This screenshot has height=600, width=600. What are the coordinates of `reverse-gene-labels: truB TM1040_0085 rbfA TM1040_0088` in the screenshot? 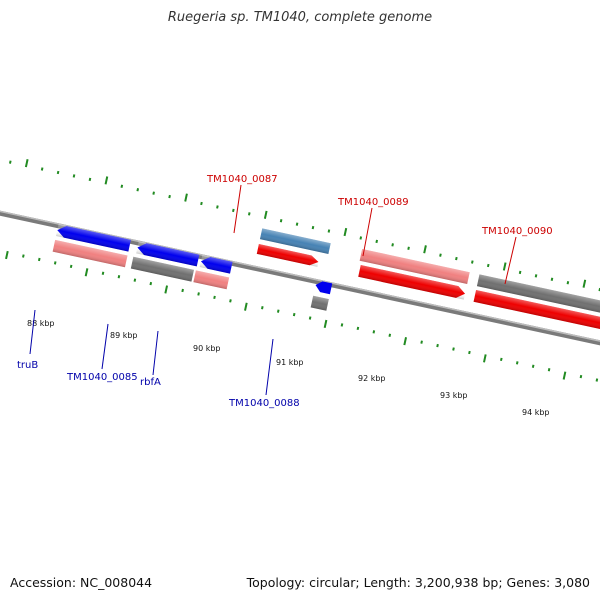 It's located at (158, 359).